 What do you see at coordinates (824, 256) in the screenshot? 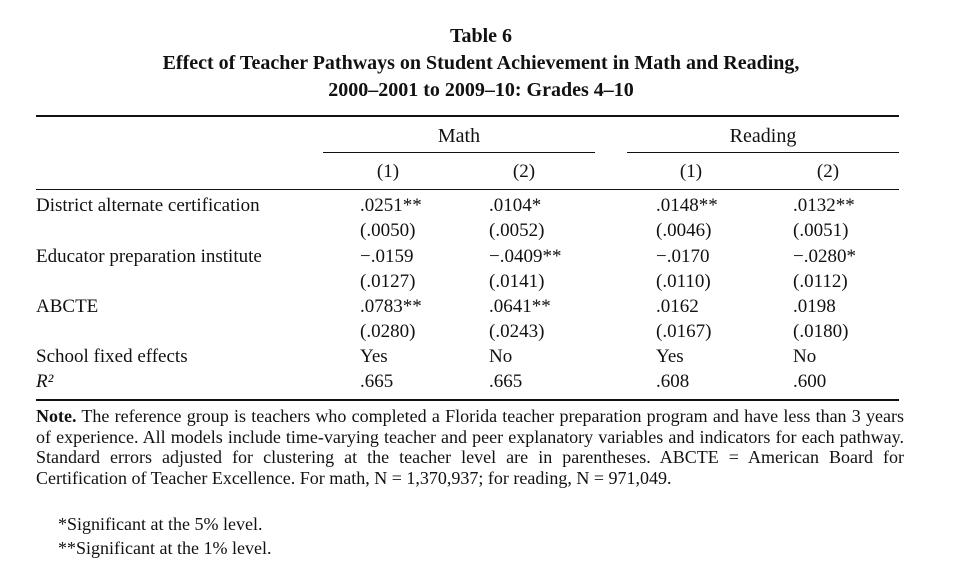
I see `table-cell: −.0280*` at bounding box center [824, 256].